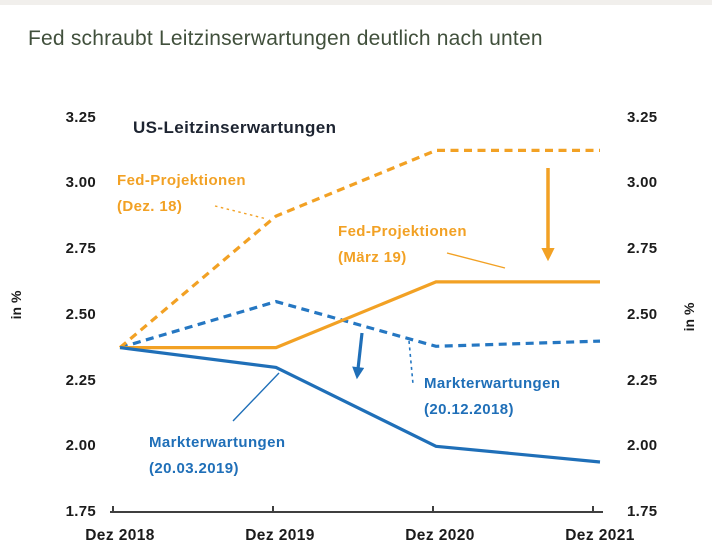 This screenshot has height=559, width=712. I want to click on markt-maerz19-label-line: (20.03.2019), so click(194, 468).